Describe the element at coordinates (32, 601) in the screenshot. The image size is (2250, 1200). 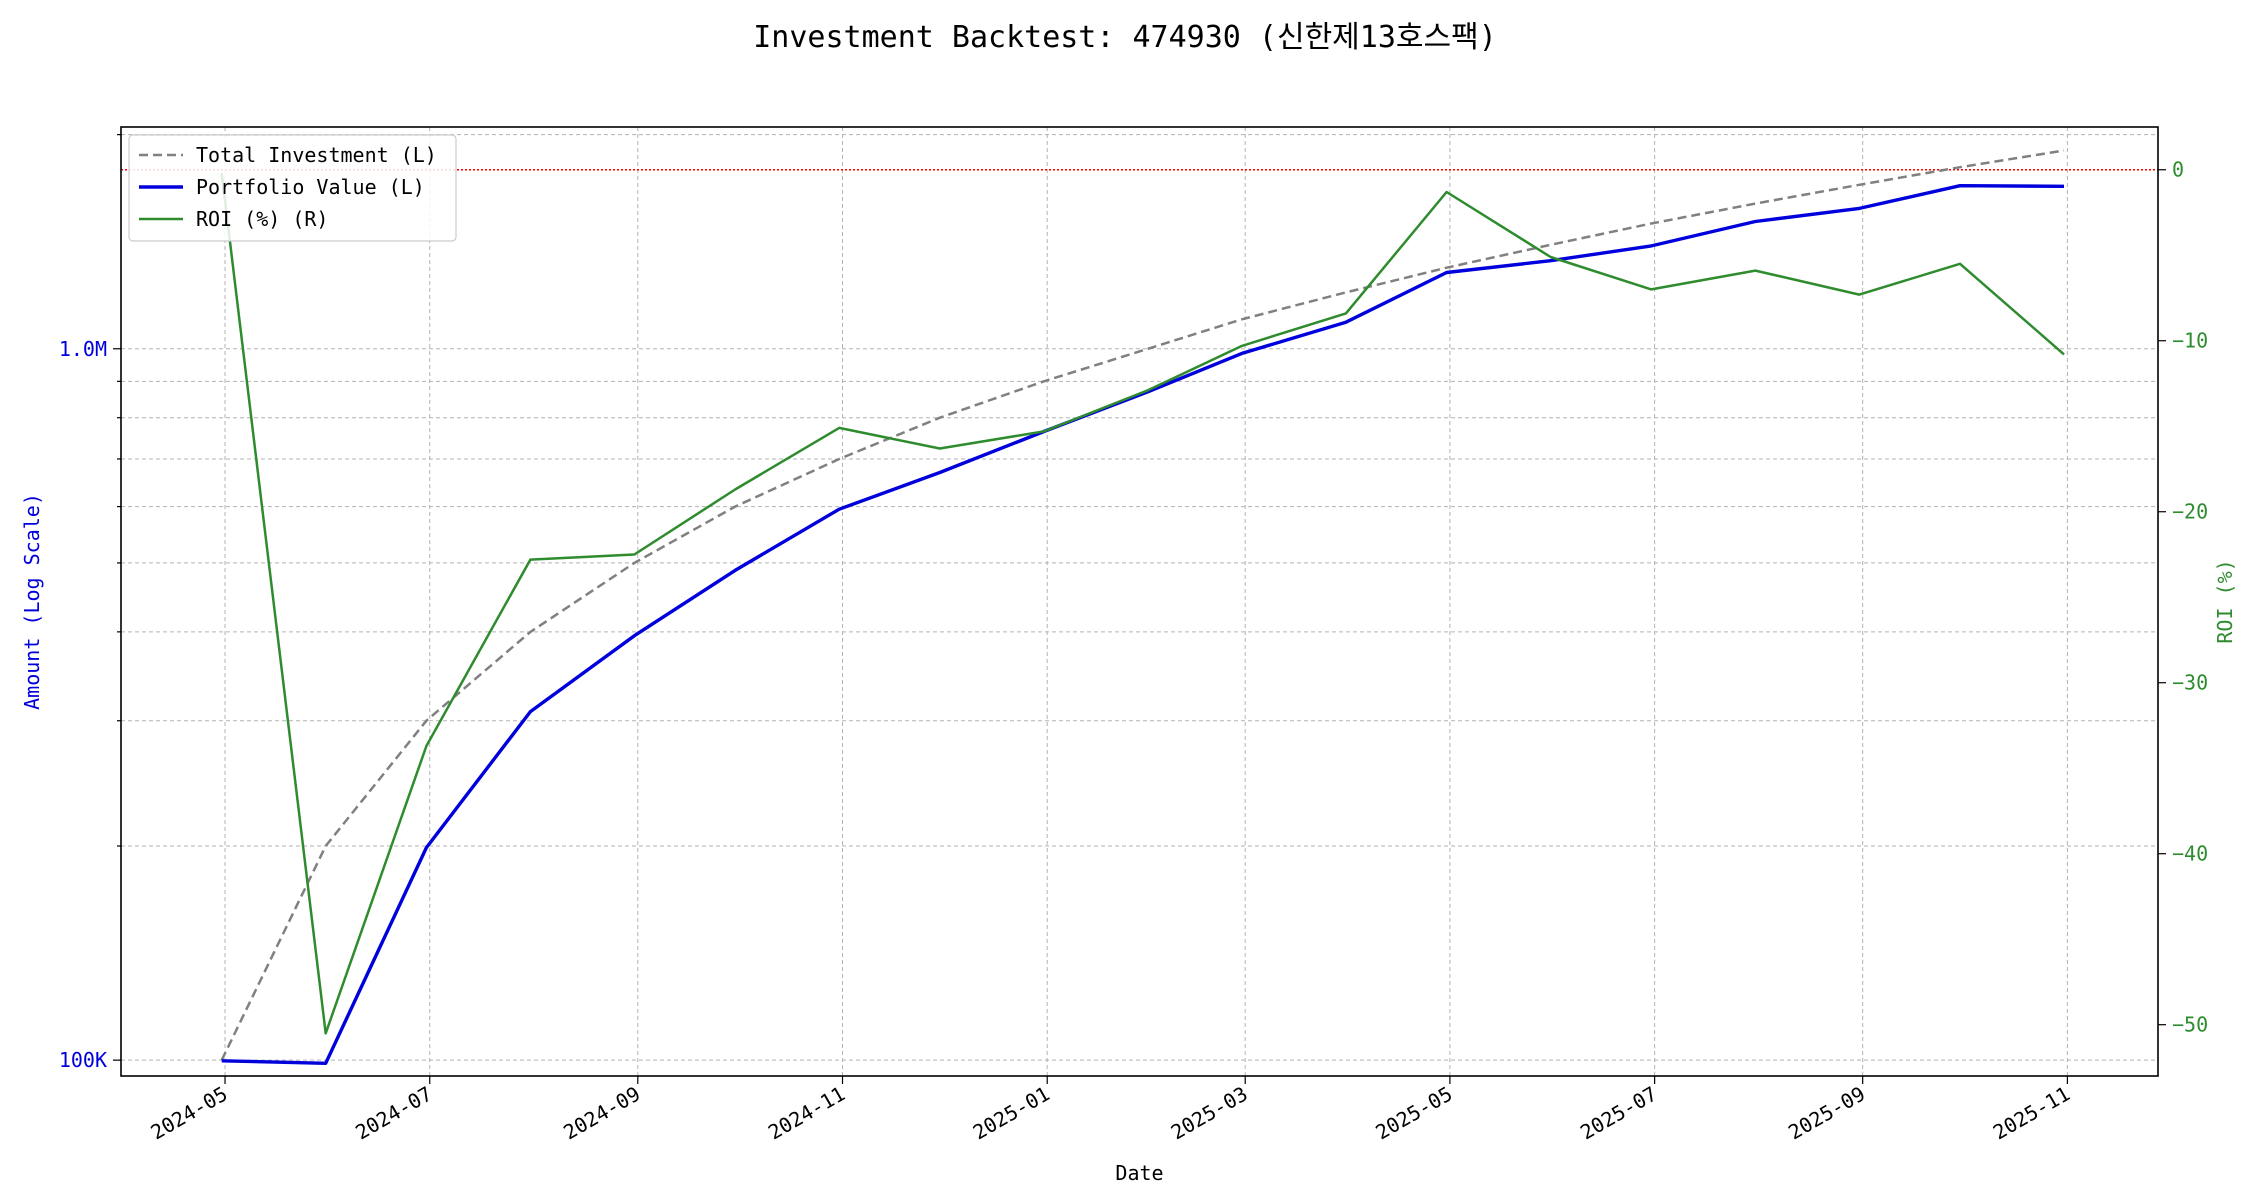
I see `left-y-axis-label: Amount (Log Scale)` at that location.